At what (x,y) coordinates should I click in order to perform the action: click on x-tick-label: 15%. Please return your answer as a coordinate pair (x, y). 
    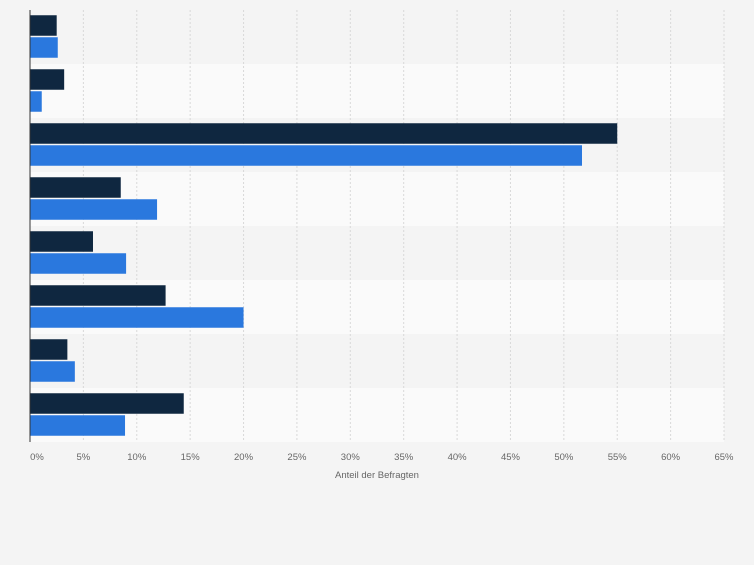
    Looking at the image, I should click on (191, 457).